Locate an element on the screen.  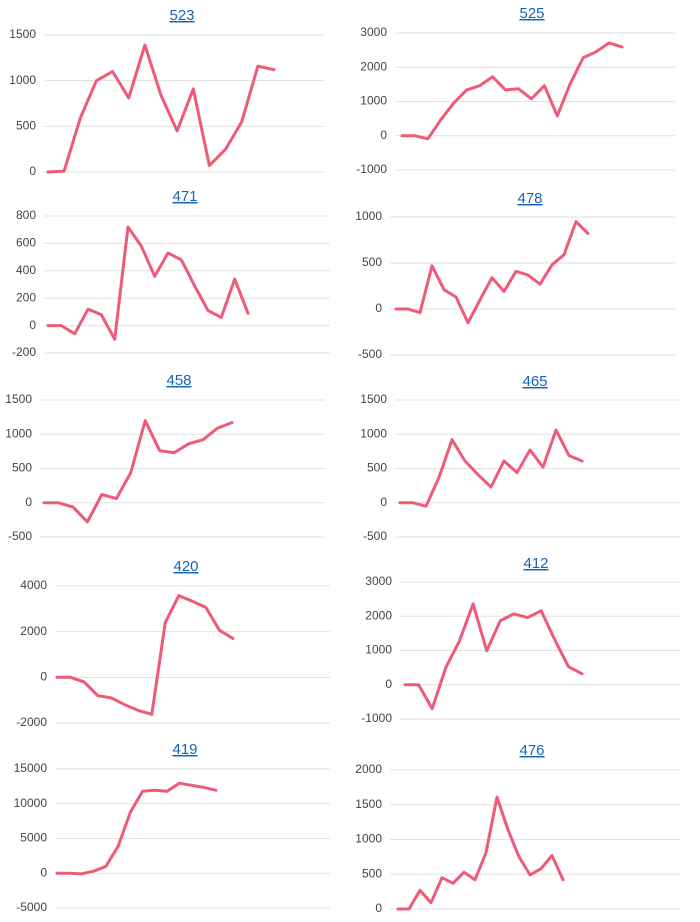
chart-title: 458 is located at coordinates (178, 380).